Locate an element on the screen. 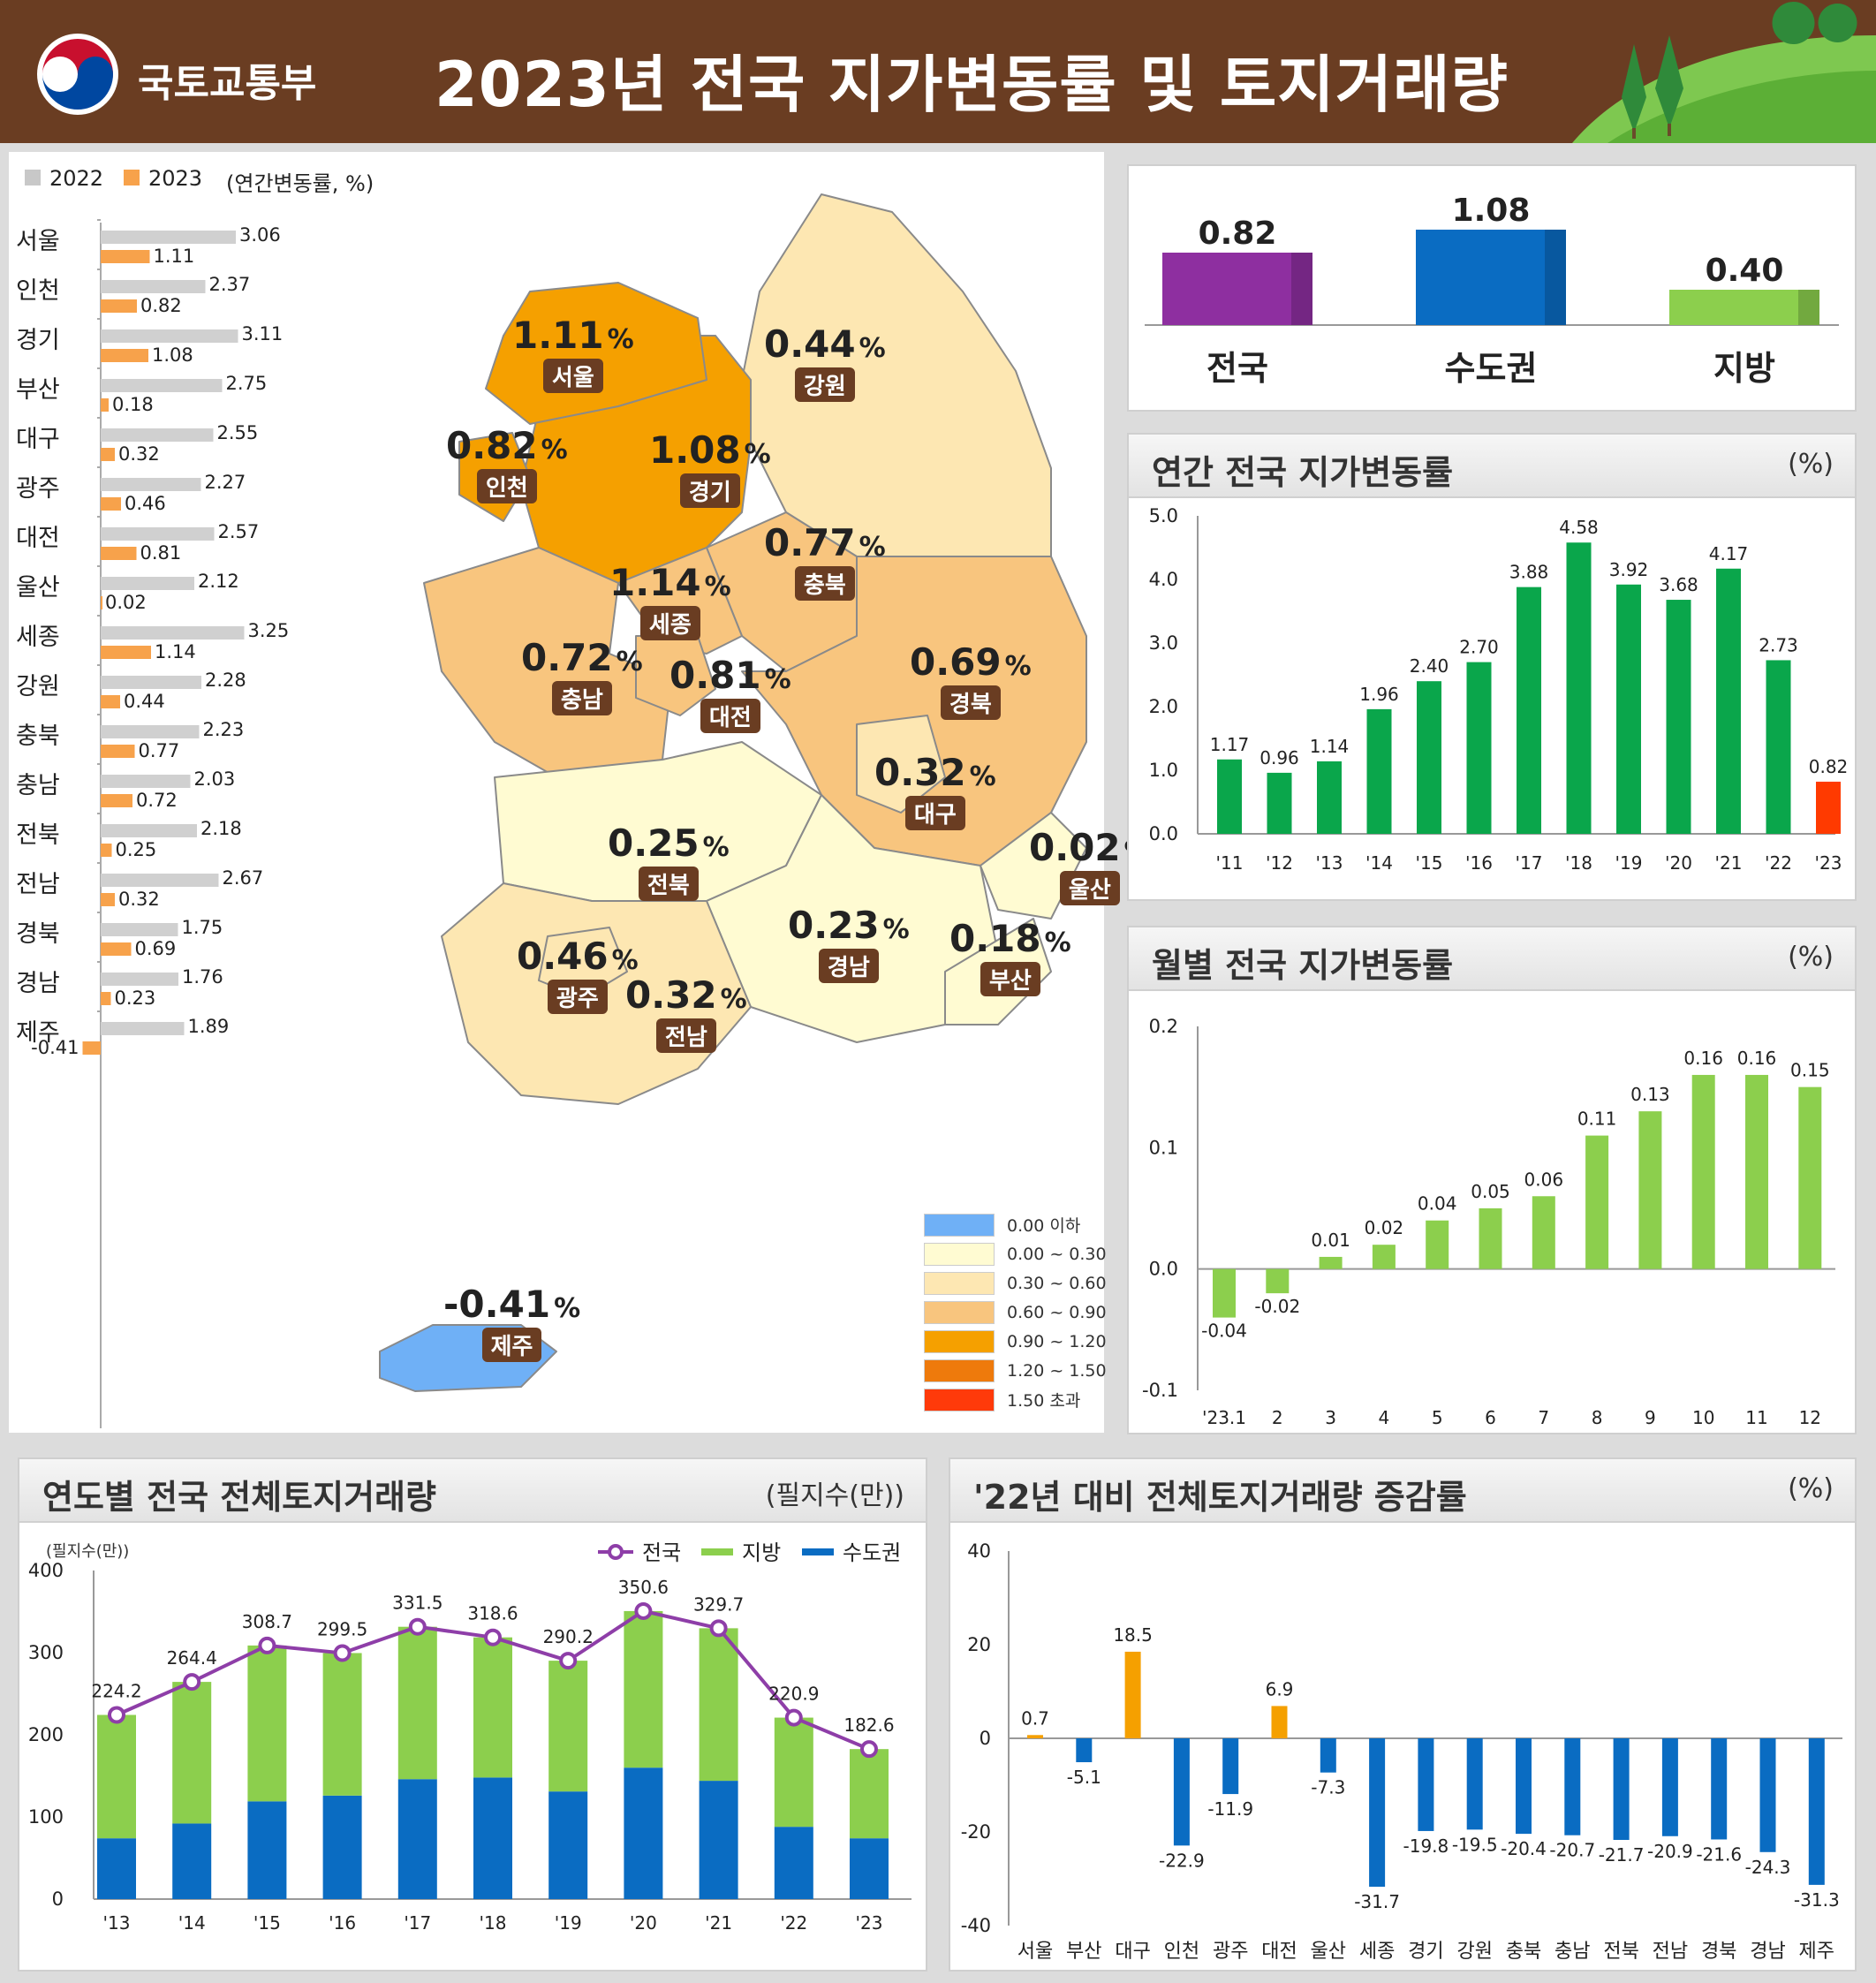 This screenshot has height=1983, width=1876. change-xtick-8: 경기 is located at coordinates (1425, 1952).